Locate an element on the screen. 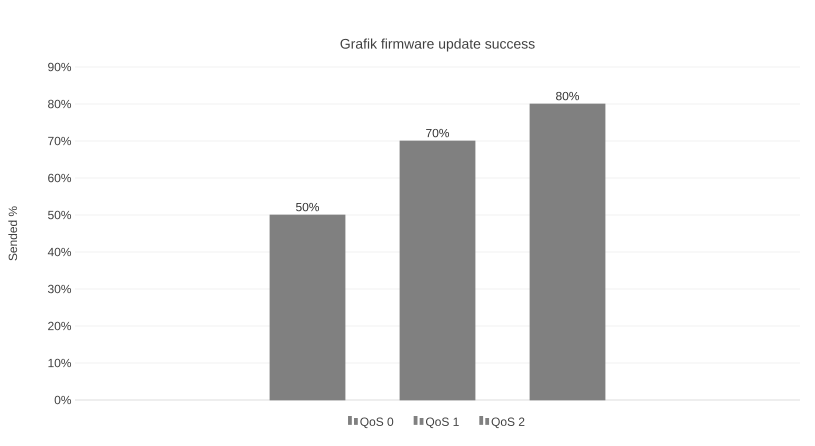  data-label: 80% is located at coordinates (568, 96).